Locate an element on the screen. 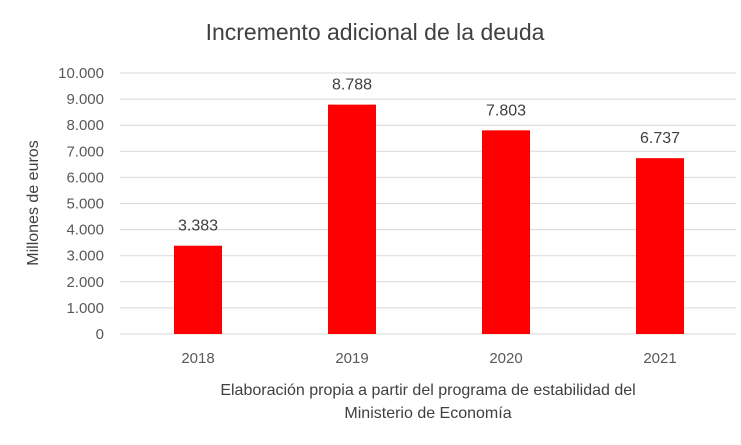  data-label-2021: 6.737 is located at coordinates (660, 138).